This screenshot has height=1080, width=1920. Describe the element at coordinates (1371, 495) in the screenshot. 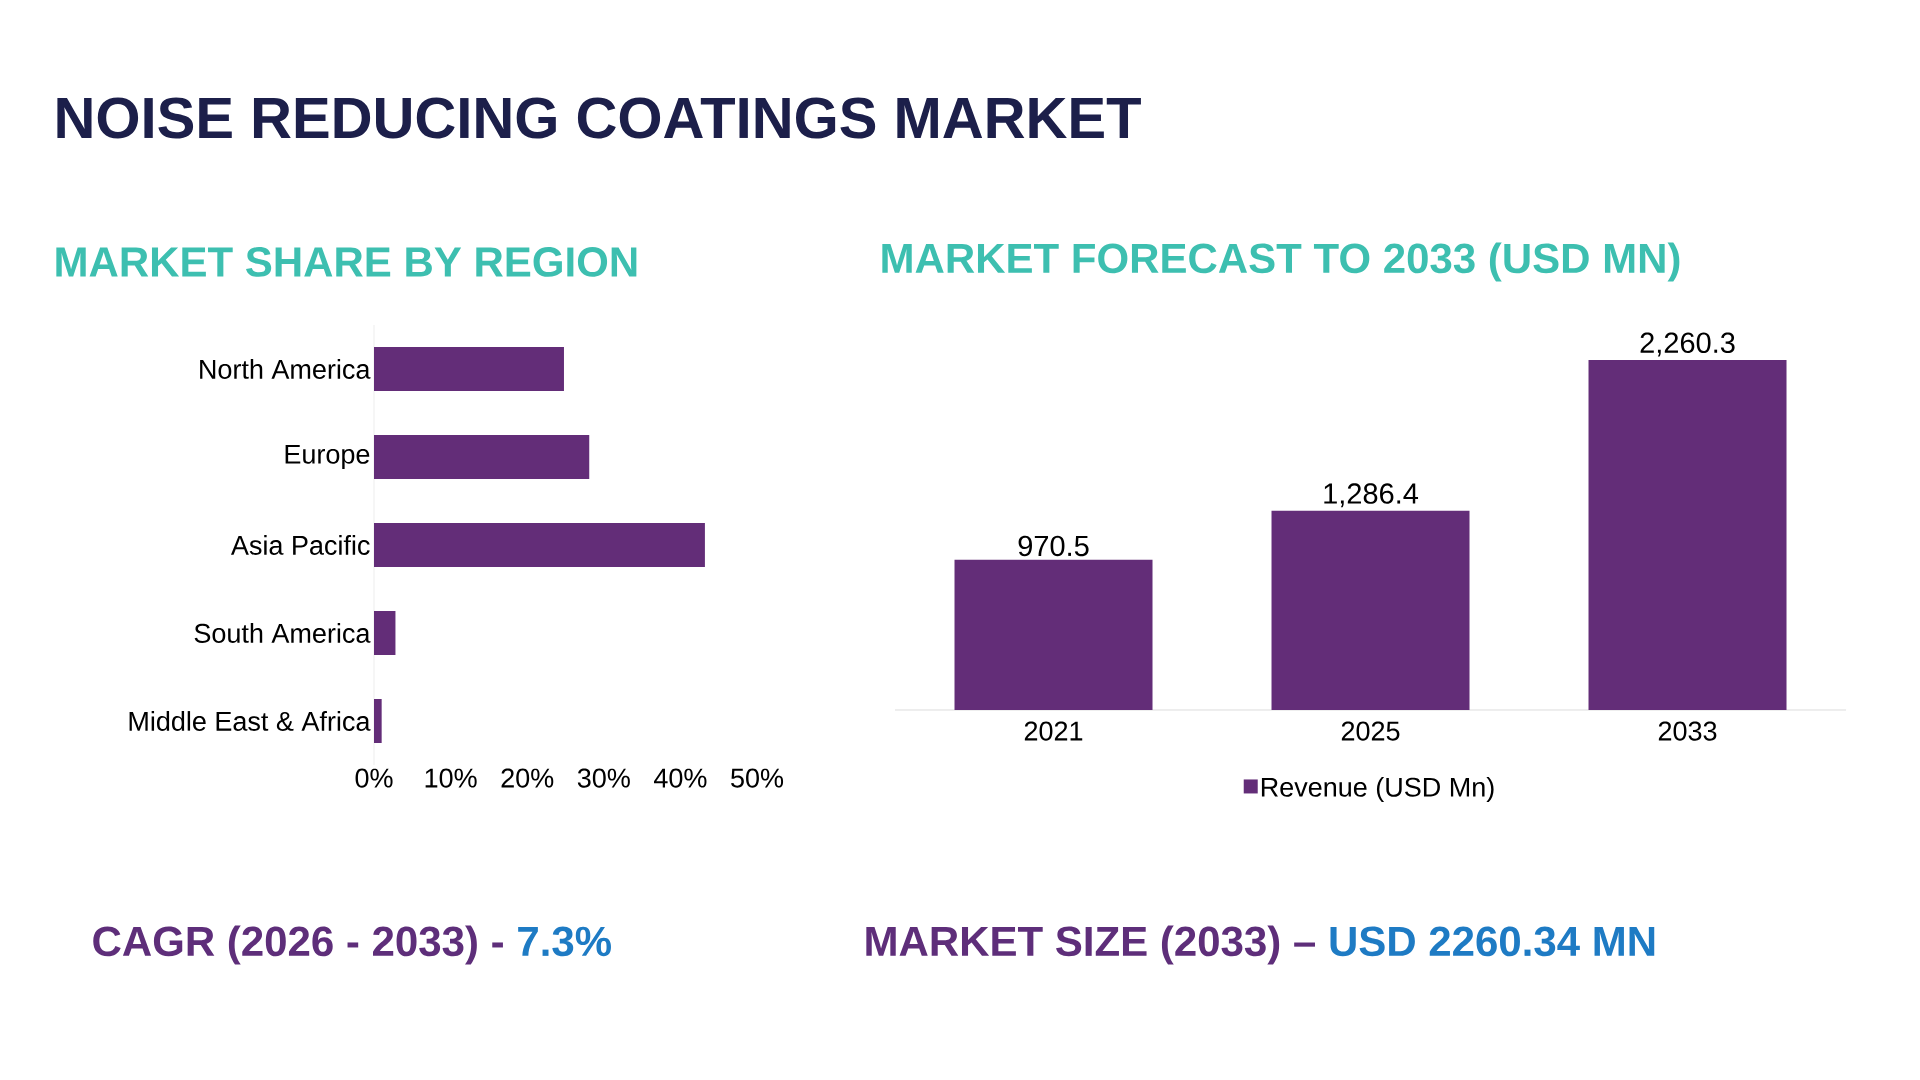

I see `data-label: 1,286.4` at that location.